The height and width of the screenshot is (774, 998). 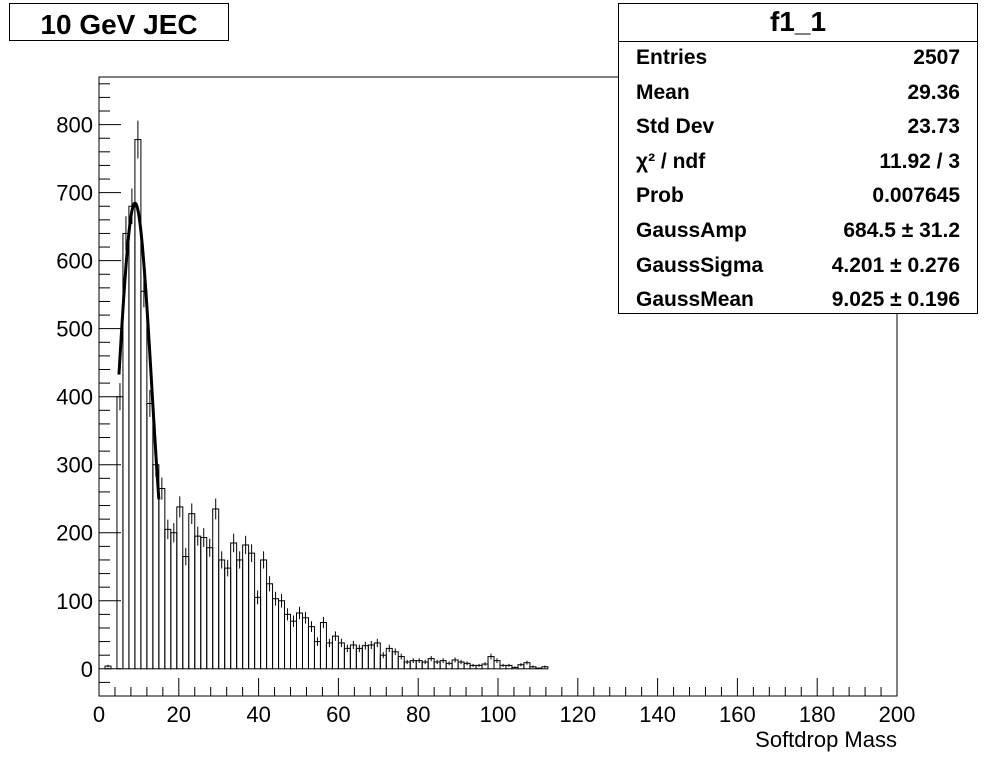 I want to click on stats-value: 2507, so click(x=936, y=57).